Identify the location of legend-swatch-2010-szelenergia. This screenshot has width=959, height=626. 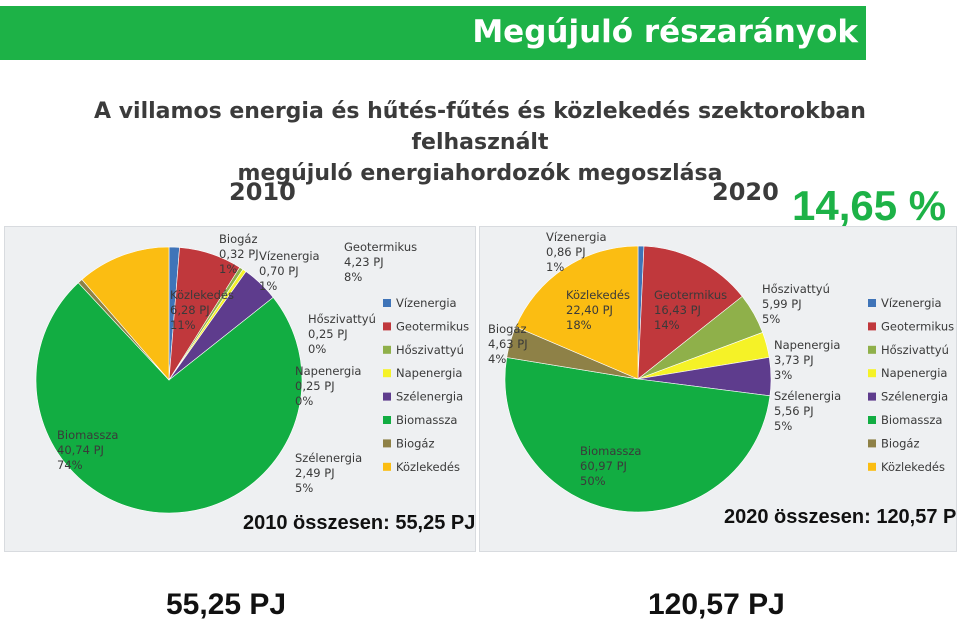
(387, 396).